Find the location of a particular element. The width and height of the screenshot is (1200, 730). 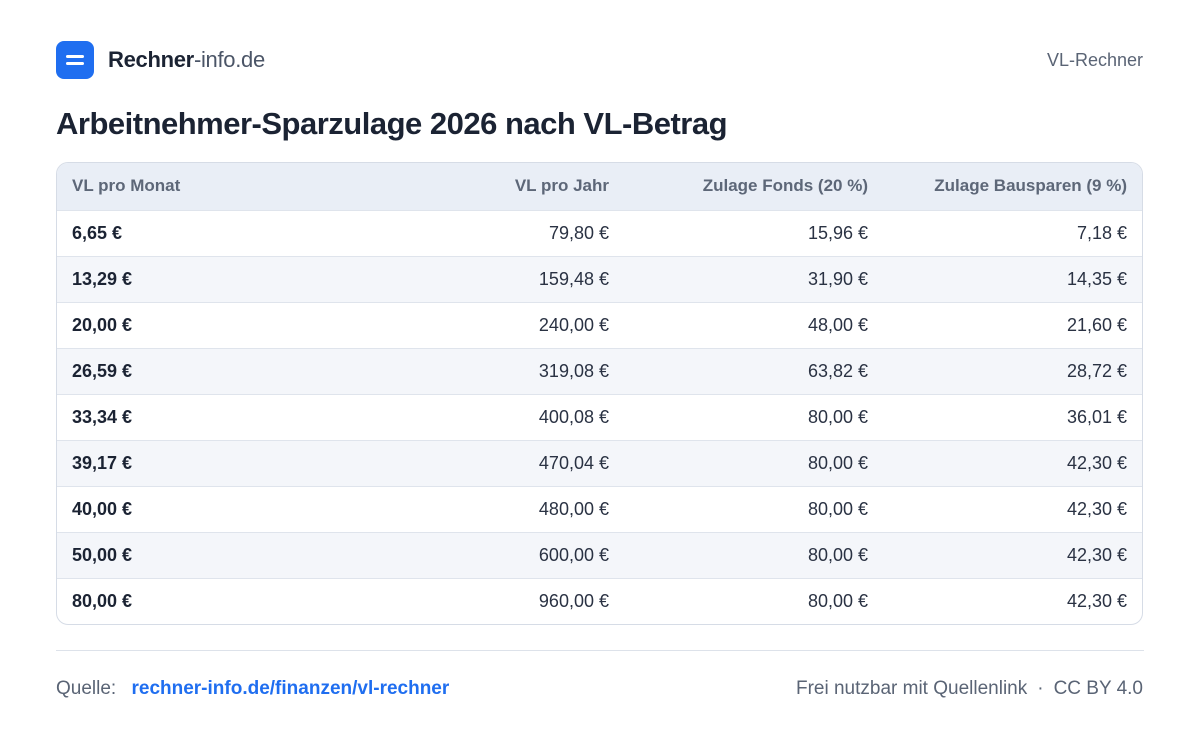

cell-vl-jahr: 79,80 € is located at coordinates (578, 232).